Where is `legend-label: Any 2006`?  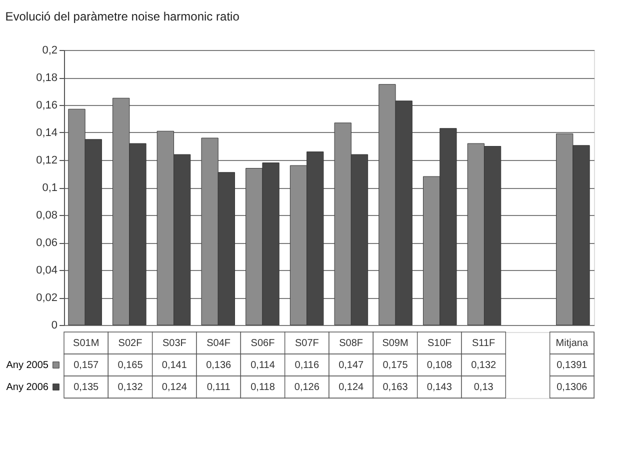
legend-label: Any 2006 is located at coordinates (27, 387).